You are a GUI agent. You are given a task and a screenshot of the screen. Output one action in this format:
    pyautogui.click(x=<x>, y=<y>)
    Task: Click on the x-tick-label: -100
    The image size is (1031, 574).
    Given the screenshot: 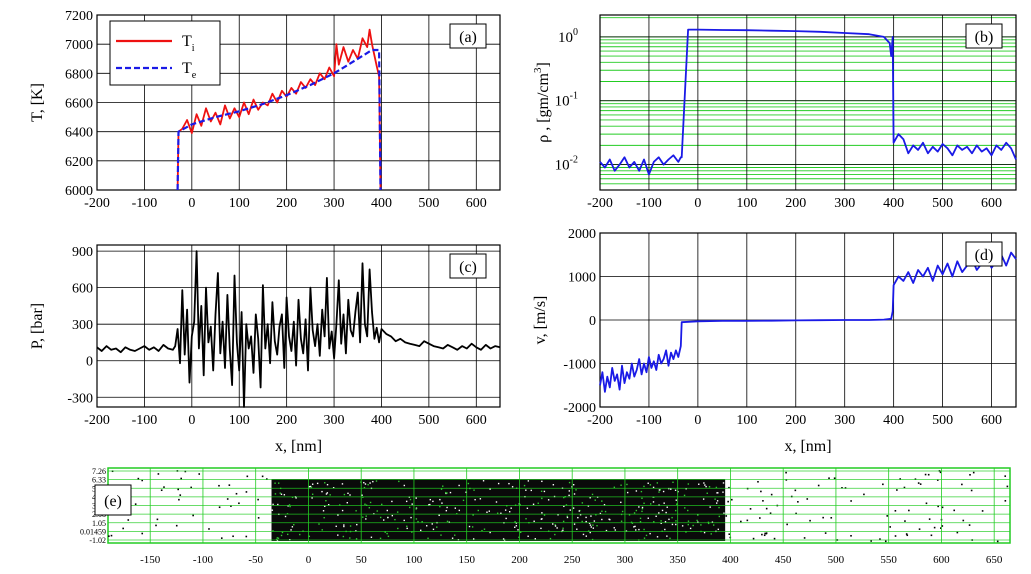 What is the action you would take?
    pyautogui.click(x=145, y=203)
    